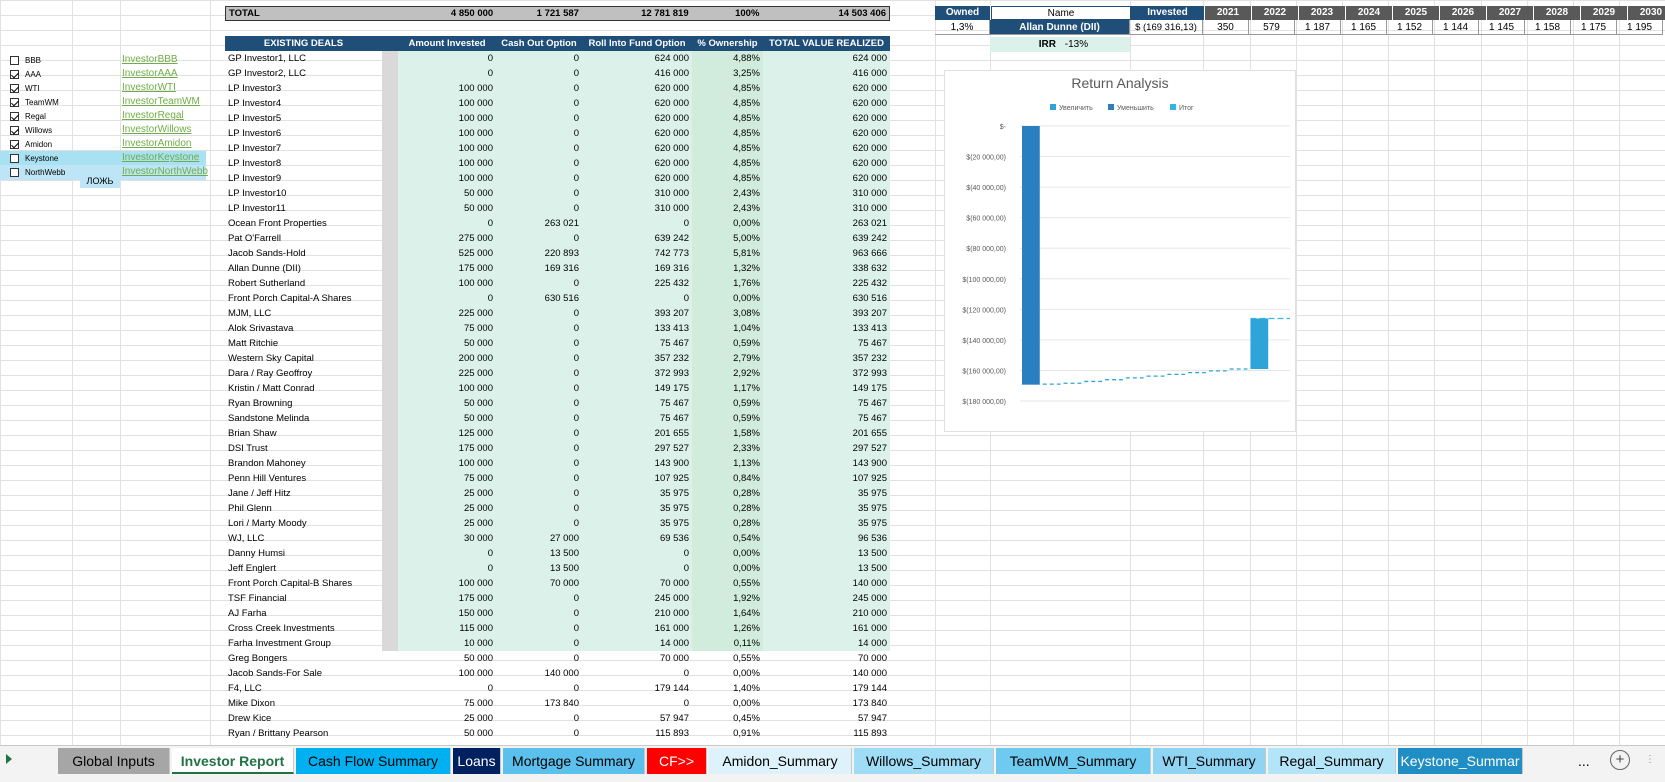 The width and height of the screenshot is (1665, 782). I want to click on deal-name: Allan Dunne (DII), so click(264, 268).